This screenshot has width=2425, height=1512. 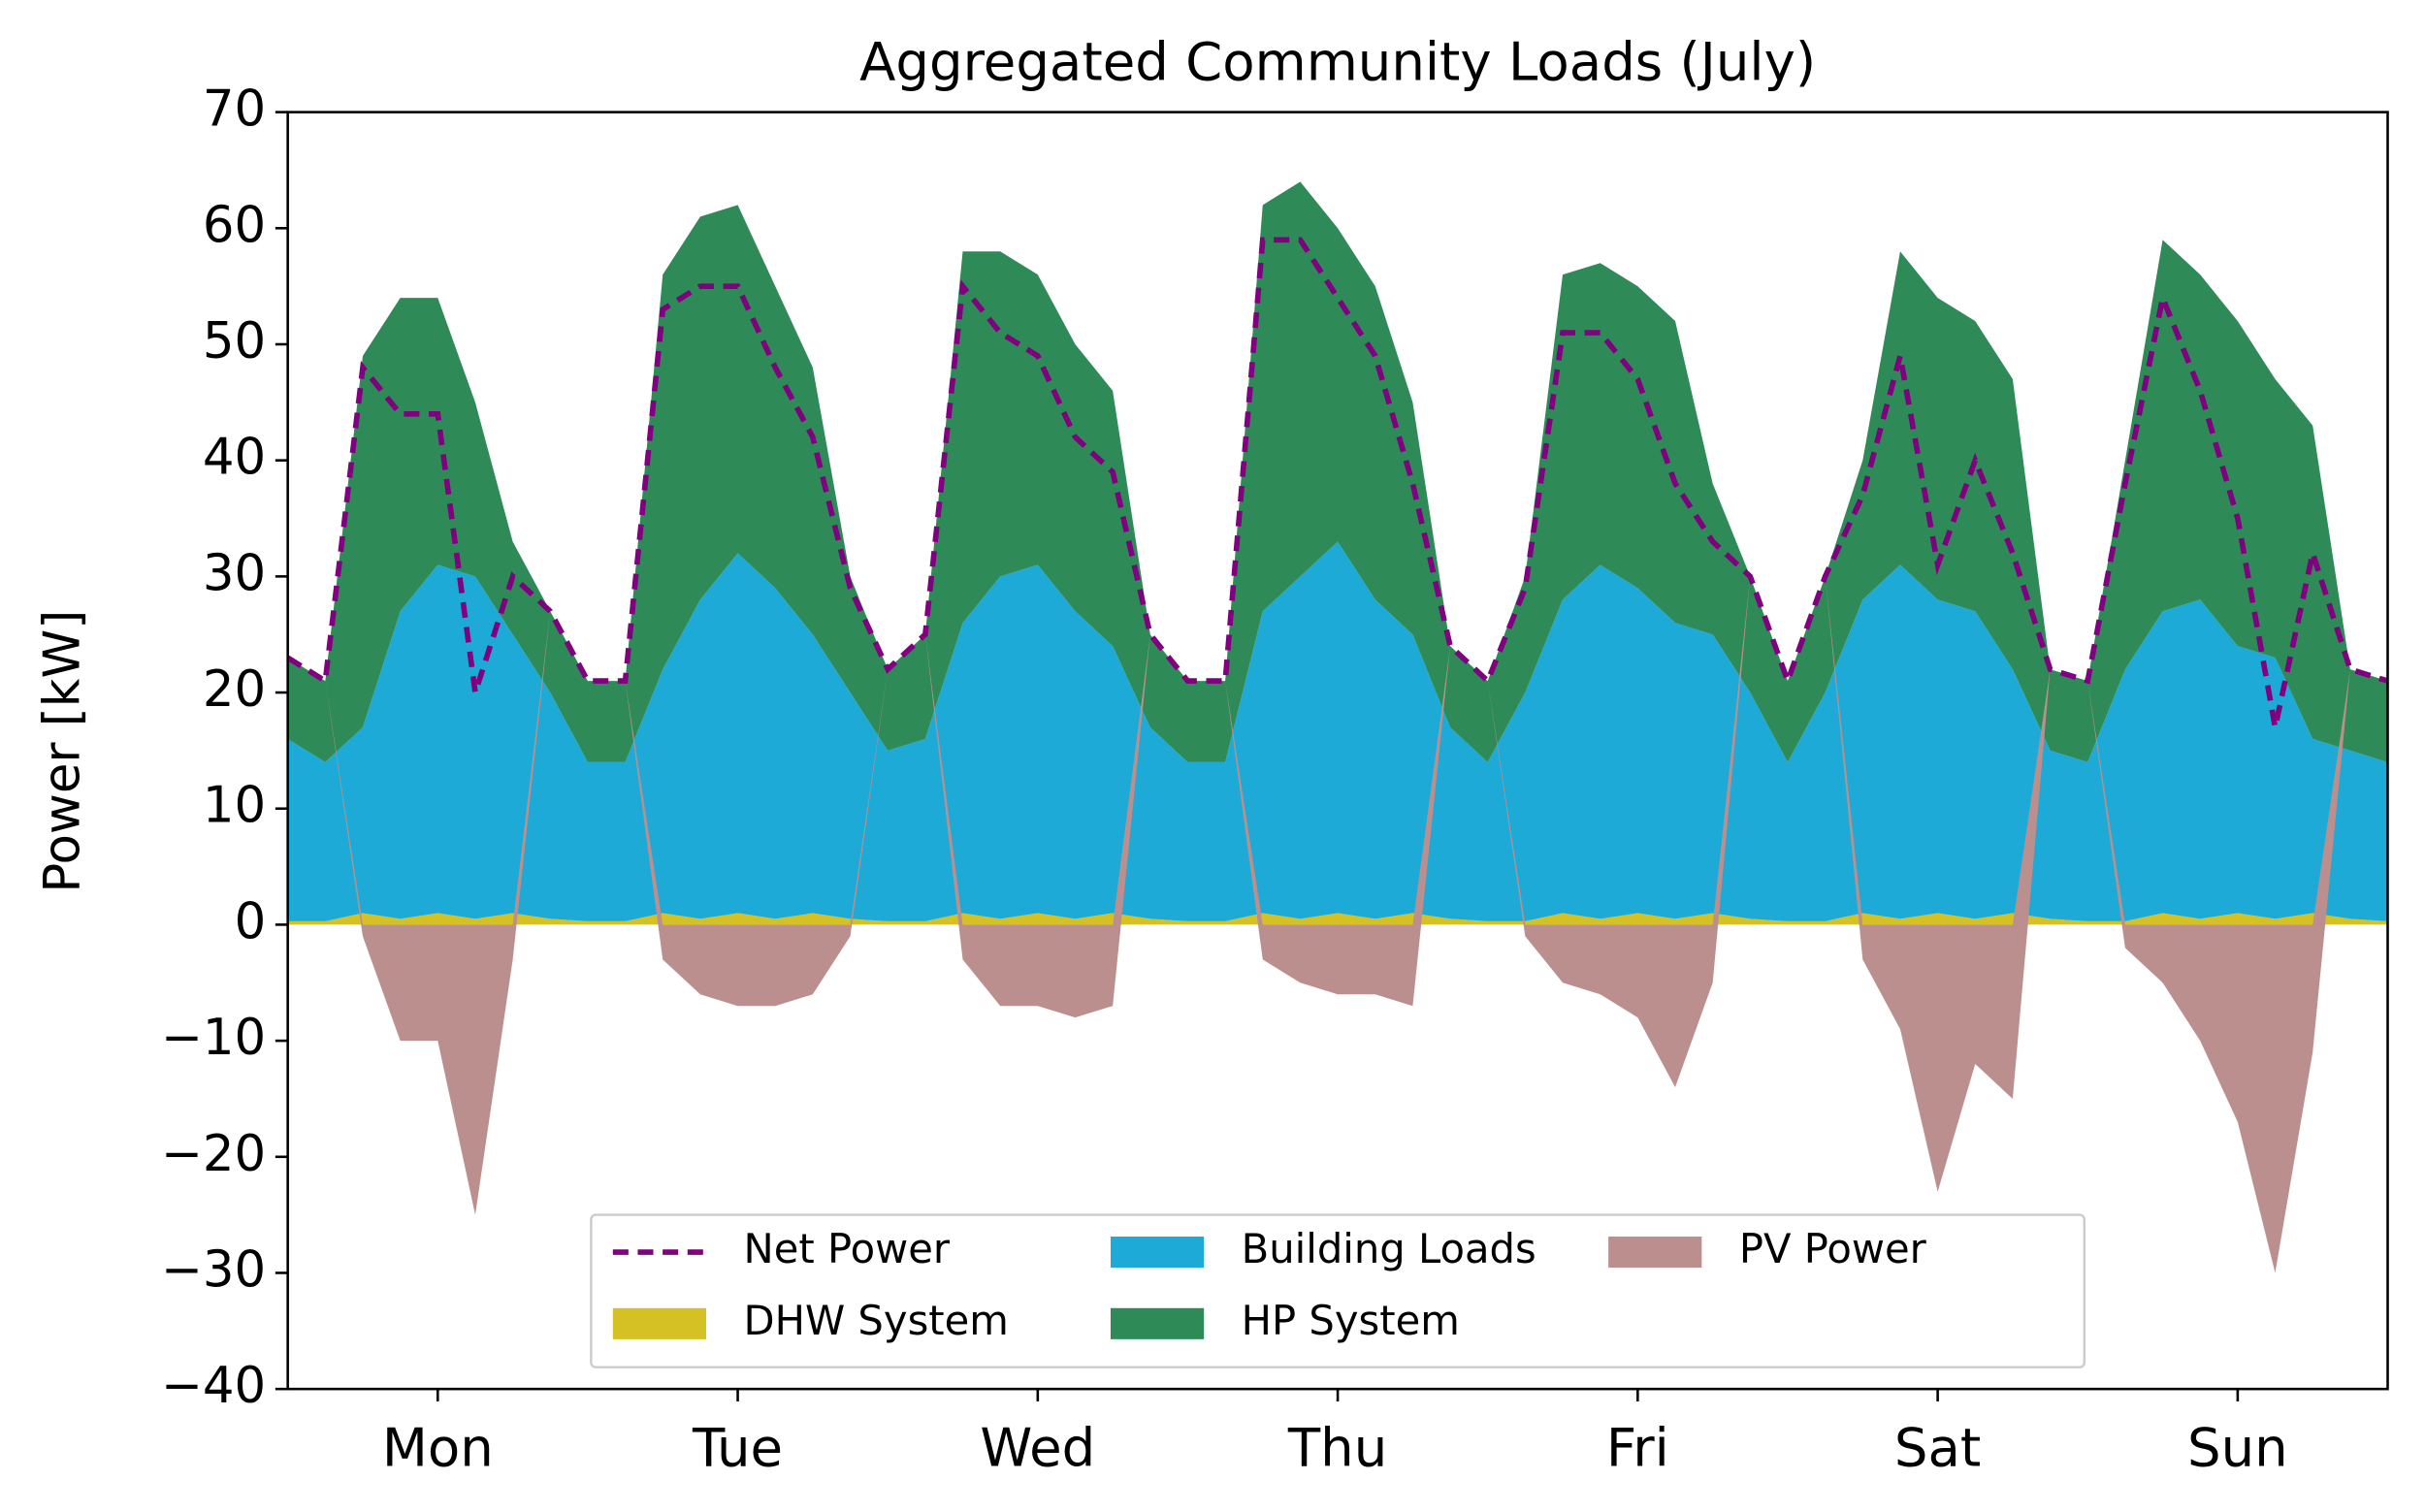 I want to click on x-tick-label: Mon, so click(x=438, y=1447).